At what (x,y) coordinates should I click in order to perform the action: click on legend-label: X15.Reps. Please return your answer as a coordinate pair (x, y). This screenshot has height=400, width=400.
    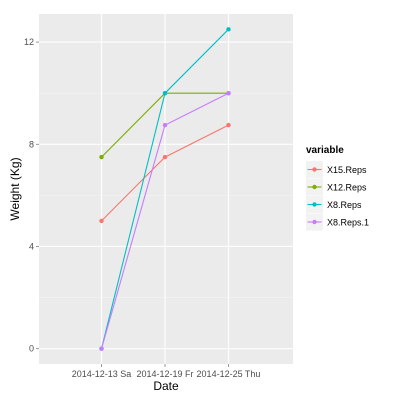
    Looking at the image, I should click on (347, 170).